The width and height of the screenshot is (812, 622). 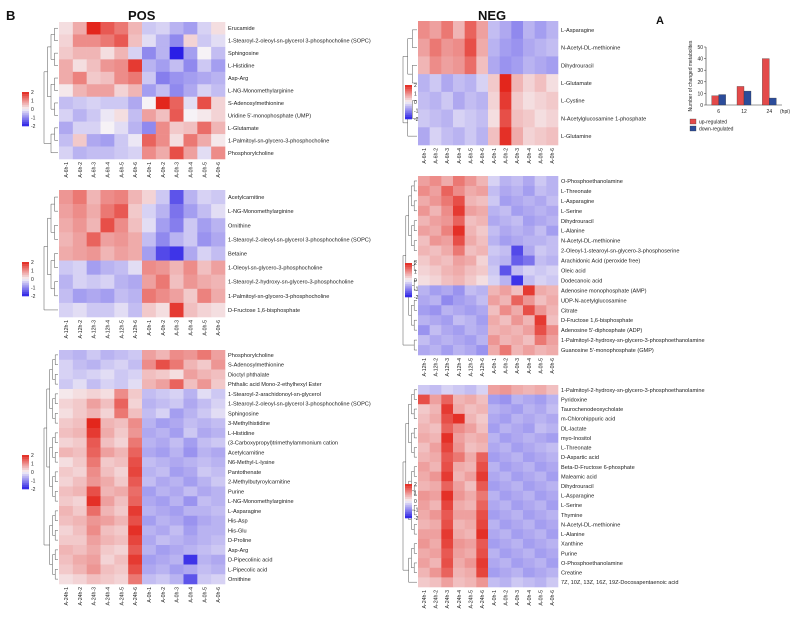 What do you see at coordinates (495, 598) in the screenshot?
I see `column-label: A-0h-1` at bounding box center [495, 598].